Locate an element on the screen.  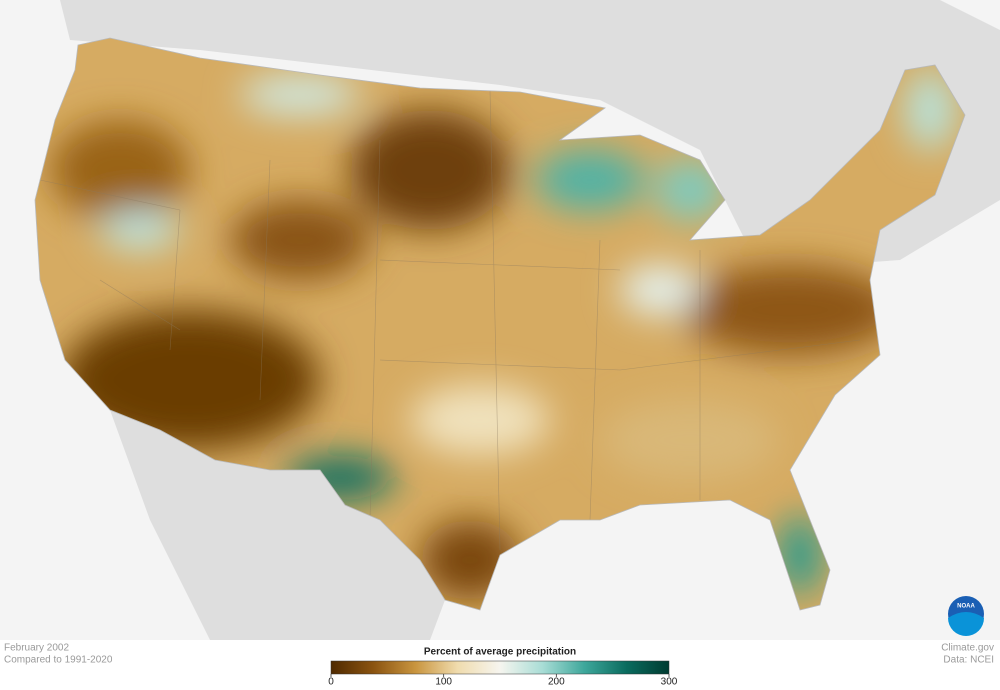
source-label: Data: NCEI is located at coordinates (968, 660).